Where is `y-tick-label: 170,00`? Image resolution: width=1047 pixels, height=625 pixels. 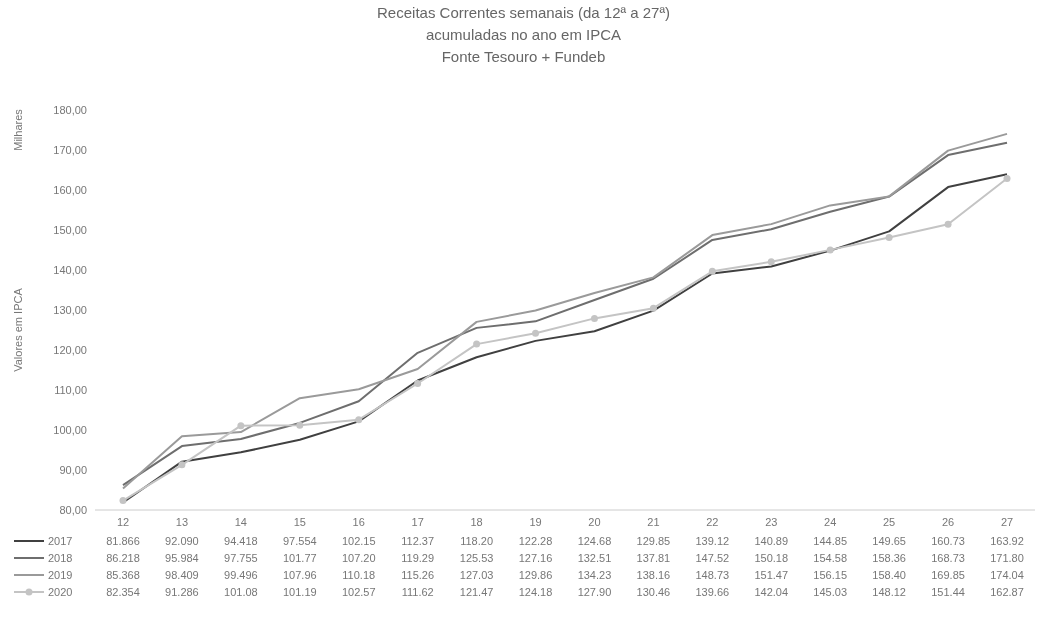
y-tick-label: 170,00 is located at coordinates (70, 149).